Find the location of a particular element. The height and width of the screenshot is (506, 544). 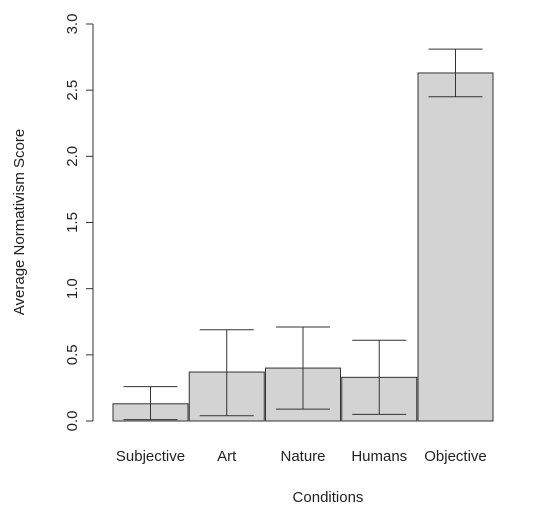

x-tick-label-art: Art is located at coordinates (227, 456).